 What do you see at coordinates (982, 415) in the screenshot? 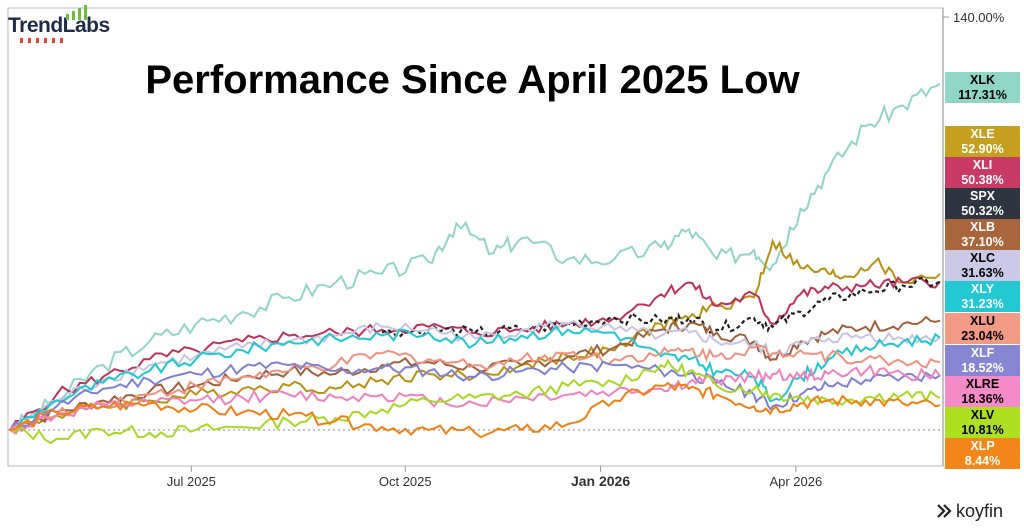
I see `series-tag-name: XLV` at bounding box center [982, 415].